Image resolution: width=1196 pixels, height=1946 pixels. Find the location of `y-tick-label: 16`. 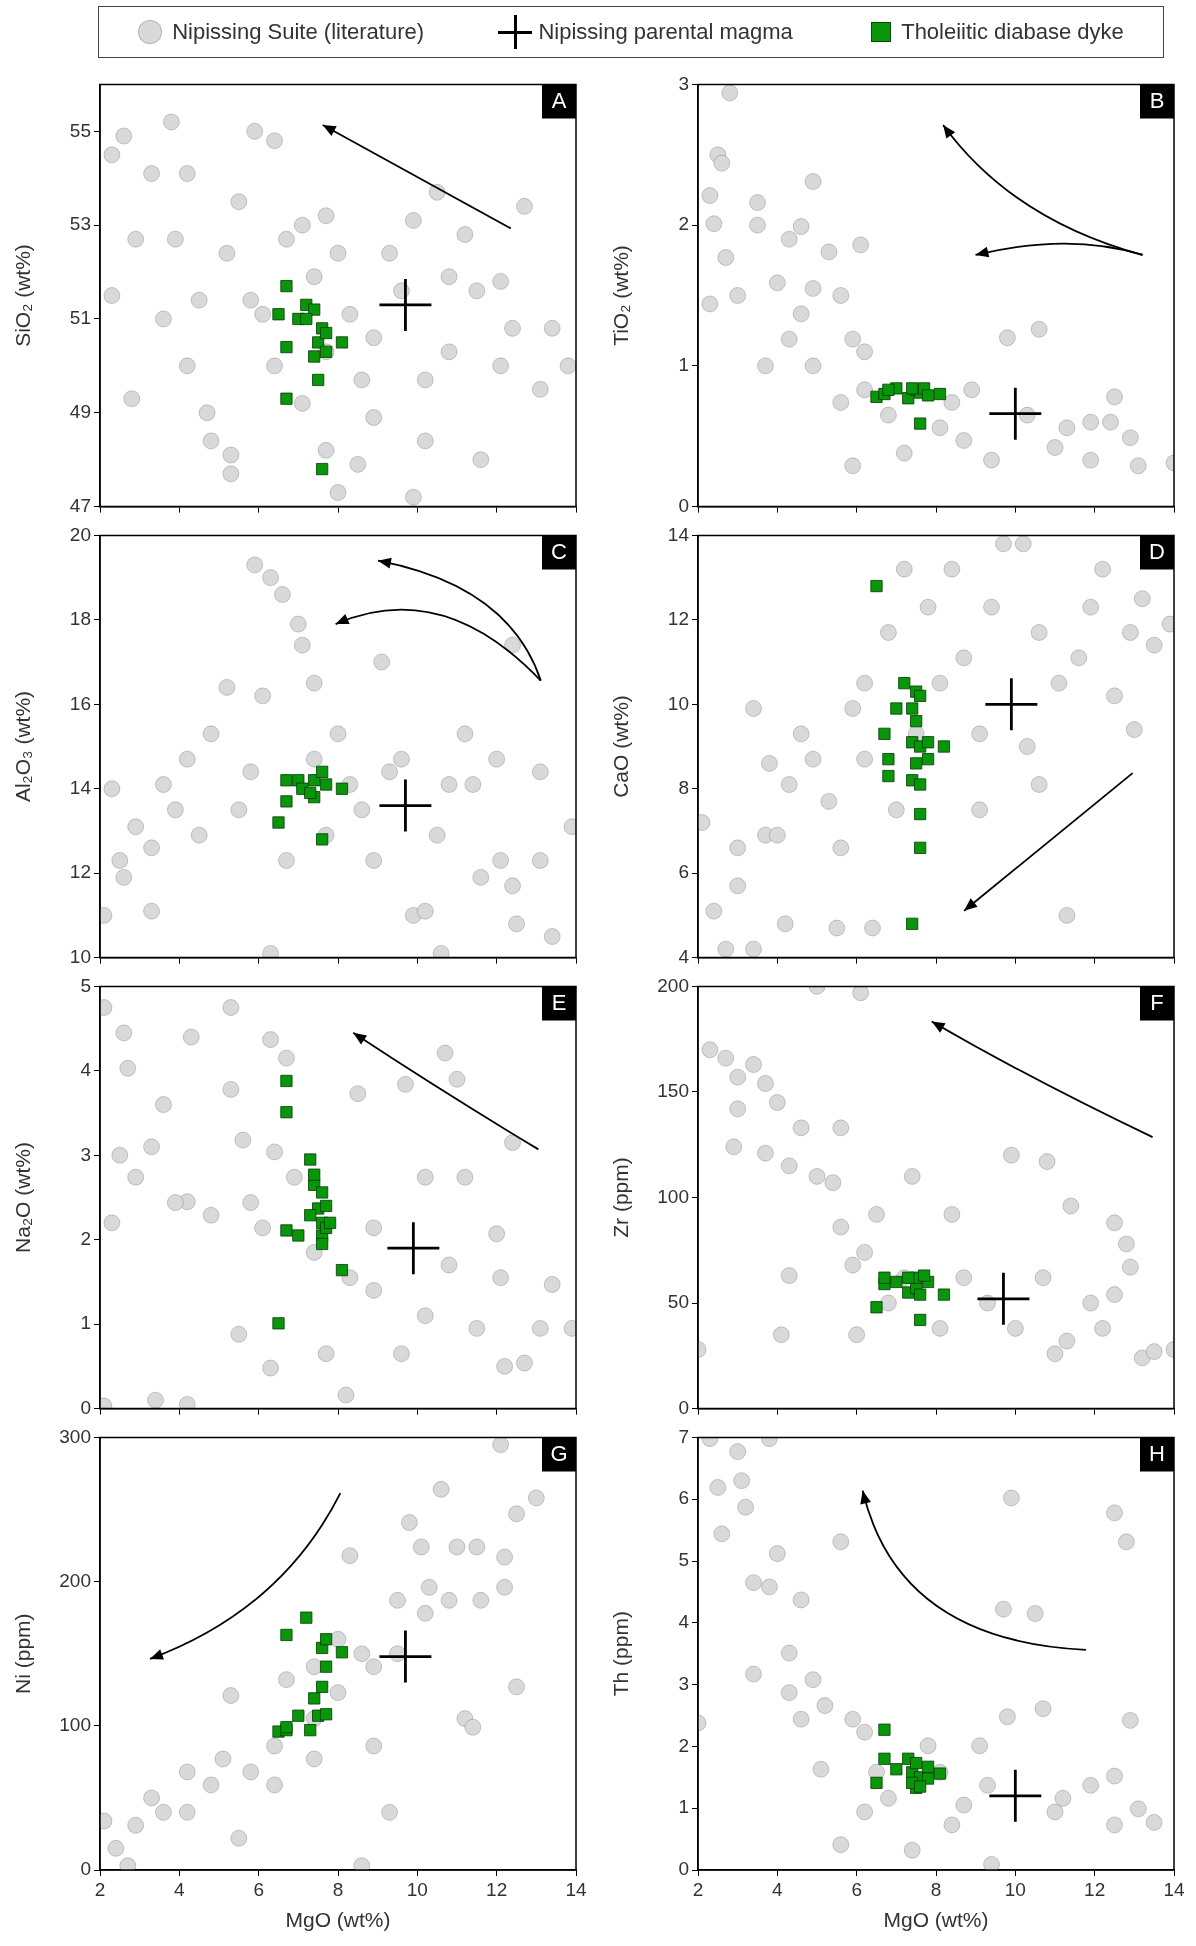

y-tick-label: 16 is located at coordinates (80, 703).